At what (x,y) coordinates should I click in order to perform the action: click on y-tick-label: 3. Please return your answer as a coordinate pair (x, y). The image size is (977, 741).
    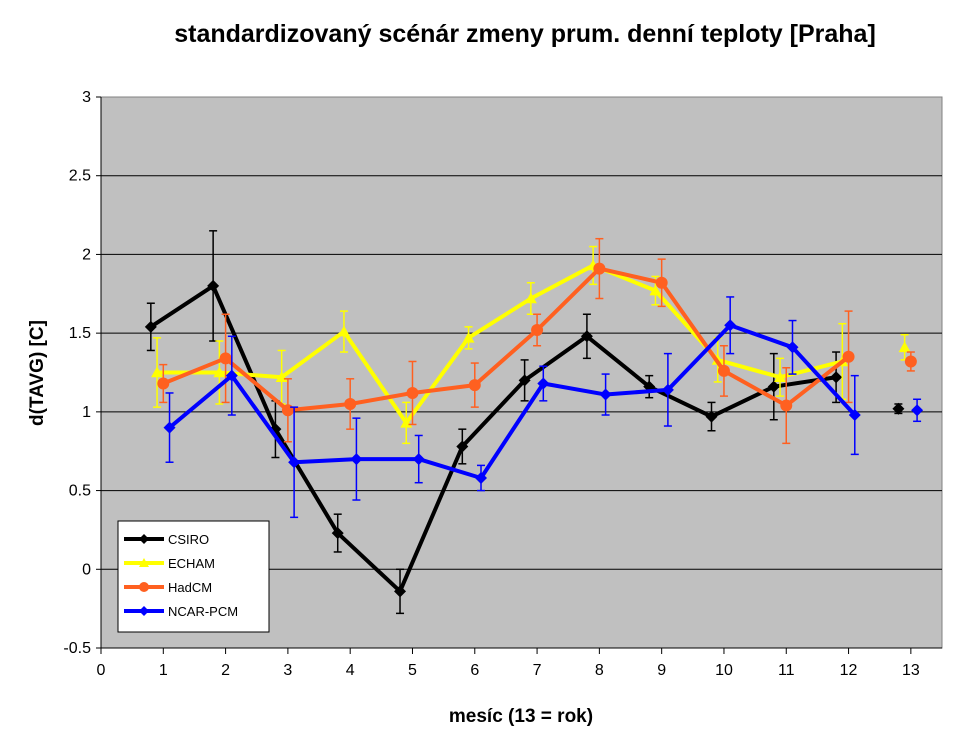
    Looking at the image, I should click on (86, 97).